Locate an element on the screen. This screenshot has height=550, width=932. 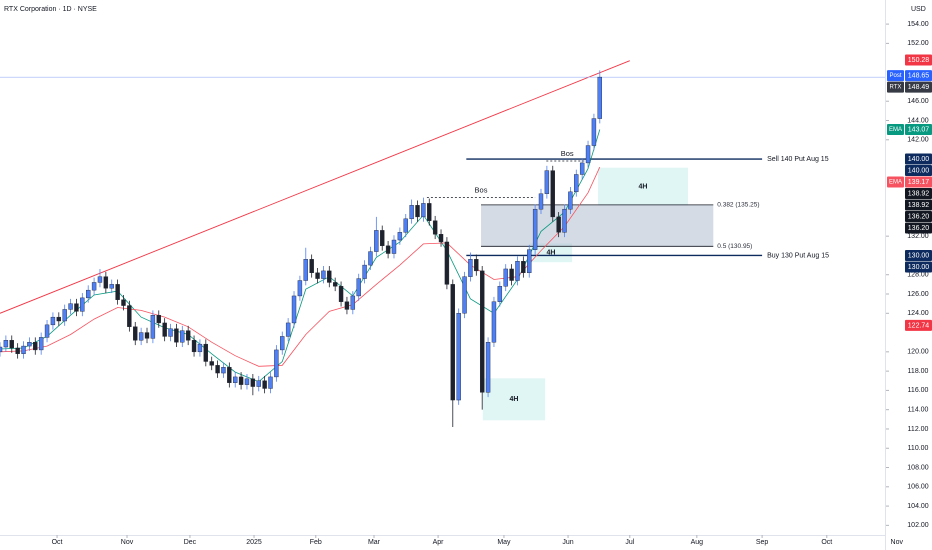
x-tick-label: 2025 is located at coordinates (254, 542).